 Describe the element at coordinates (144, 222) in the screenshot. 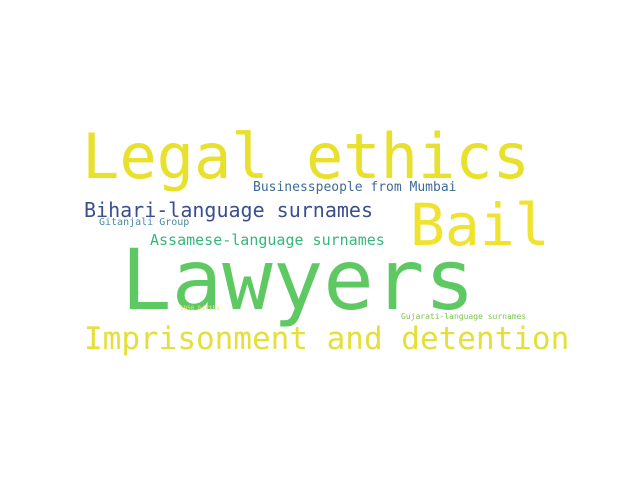

I see `word-gitanjali-group: Gitanjali Group` at that location.